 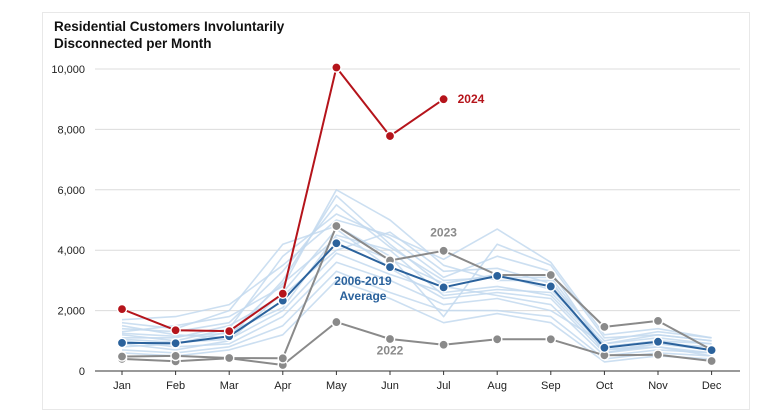 I want to click on x-tick-label: Feb, so click(x=175, y=386).